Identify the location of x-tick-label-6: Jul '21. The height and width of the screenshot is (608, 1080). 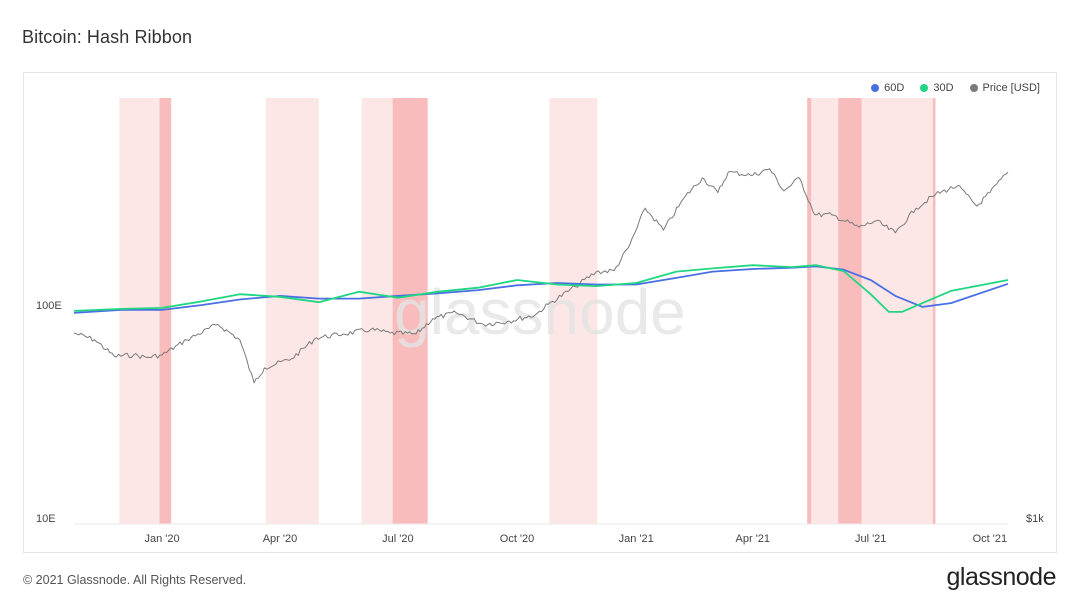
(870, 539).